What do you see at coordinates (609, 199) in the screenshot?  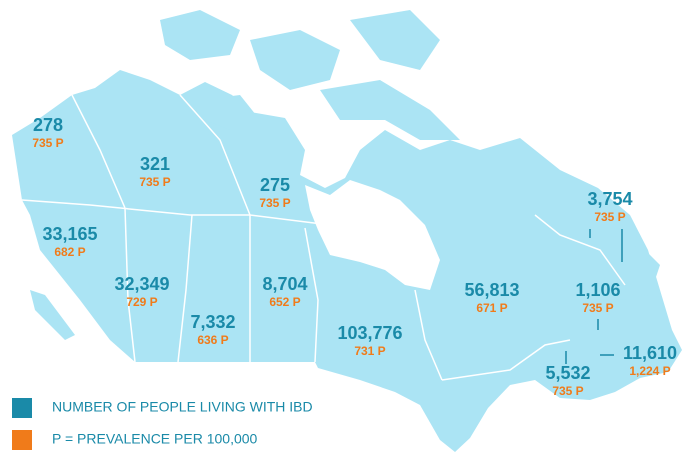 I see `region-count: 3,754` at bounding box center [609, 199].